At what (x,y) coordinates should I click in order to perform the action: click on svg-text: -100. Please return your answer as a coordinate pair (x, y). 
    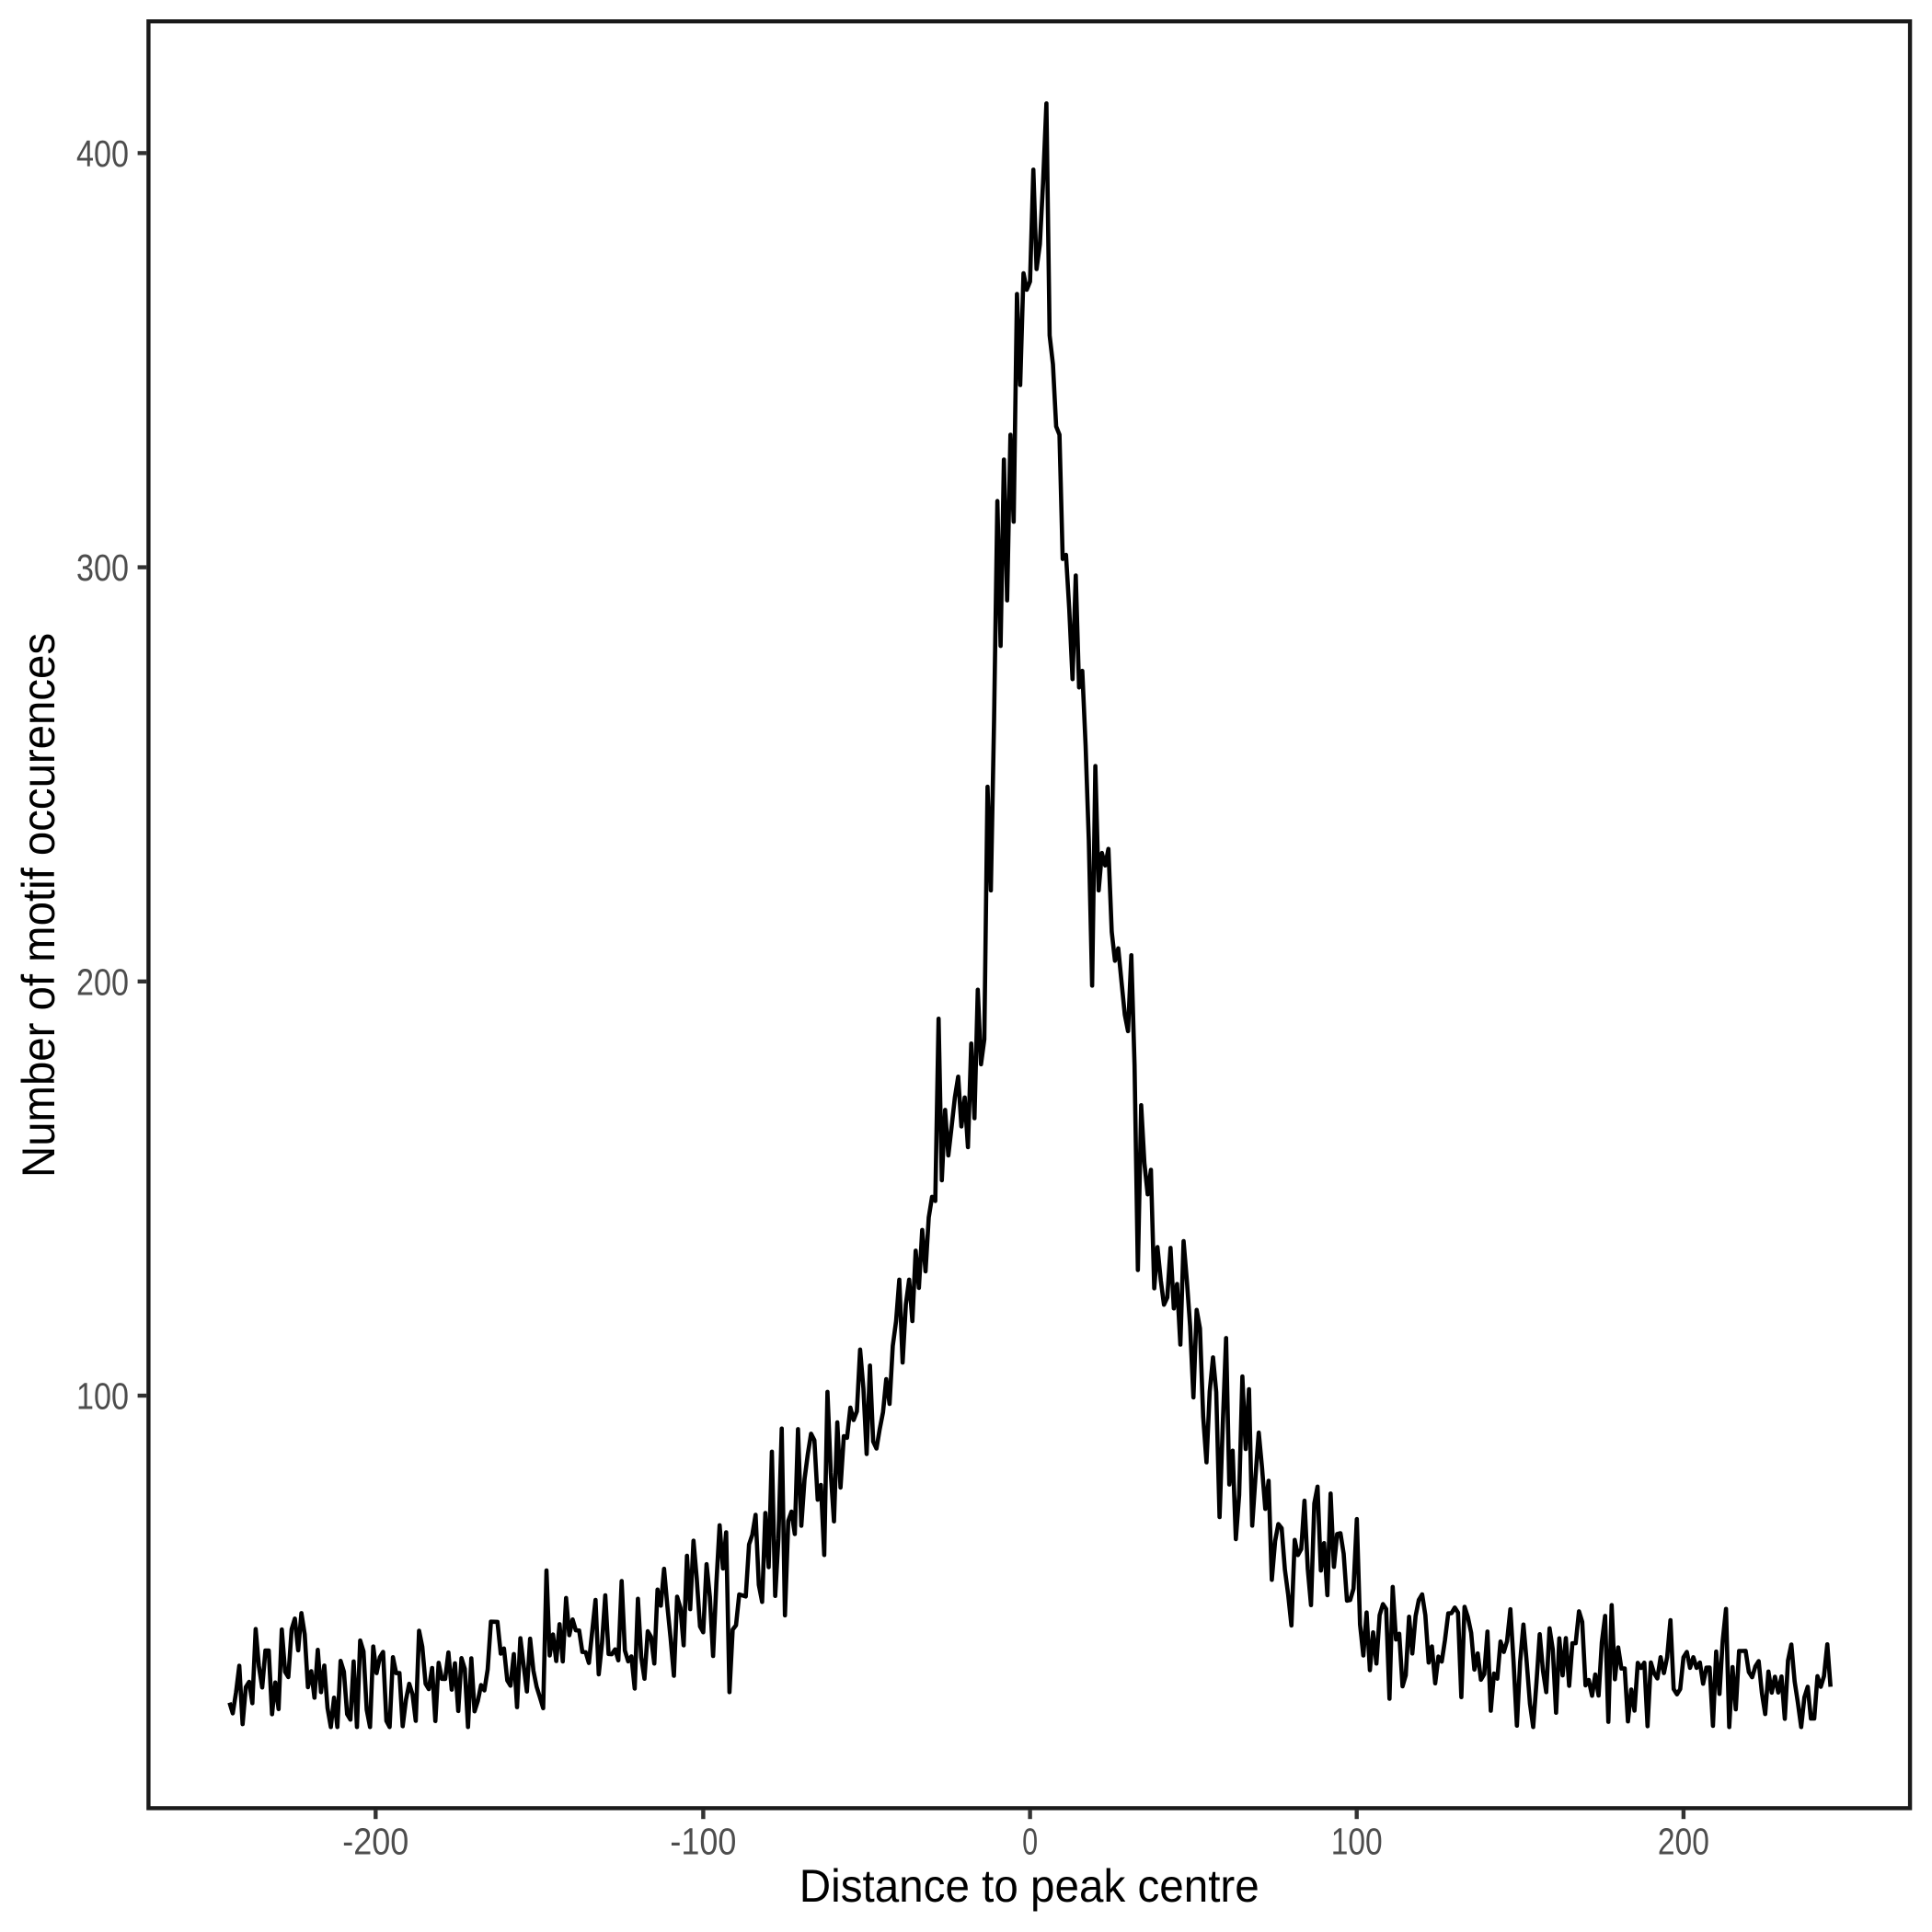
    Looking at the image, I should click on (703, 1842).